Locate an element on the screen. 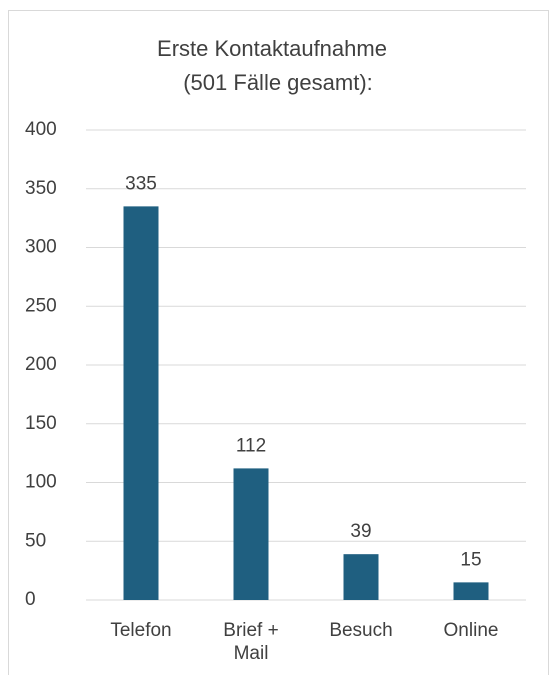 This screenshot has height=675, width=552. y-tick-label: 400 is located at coordinates (41, 129).